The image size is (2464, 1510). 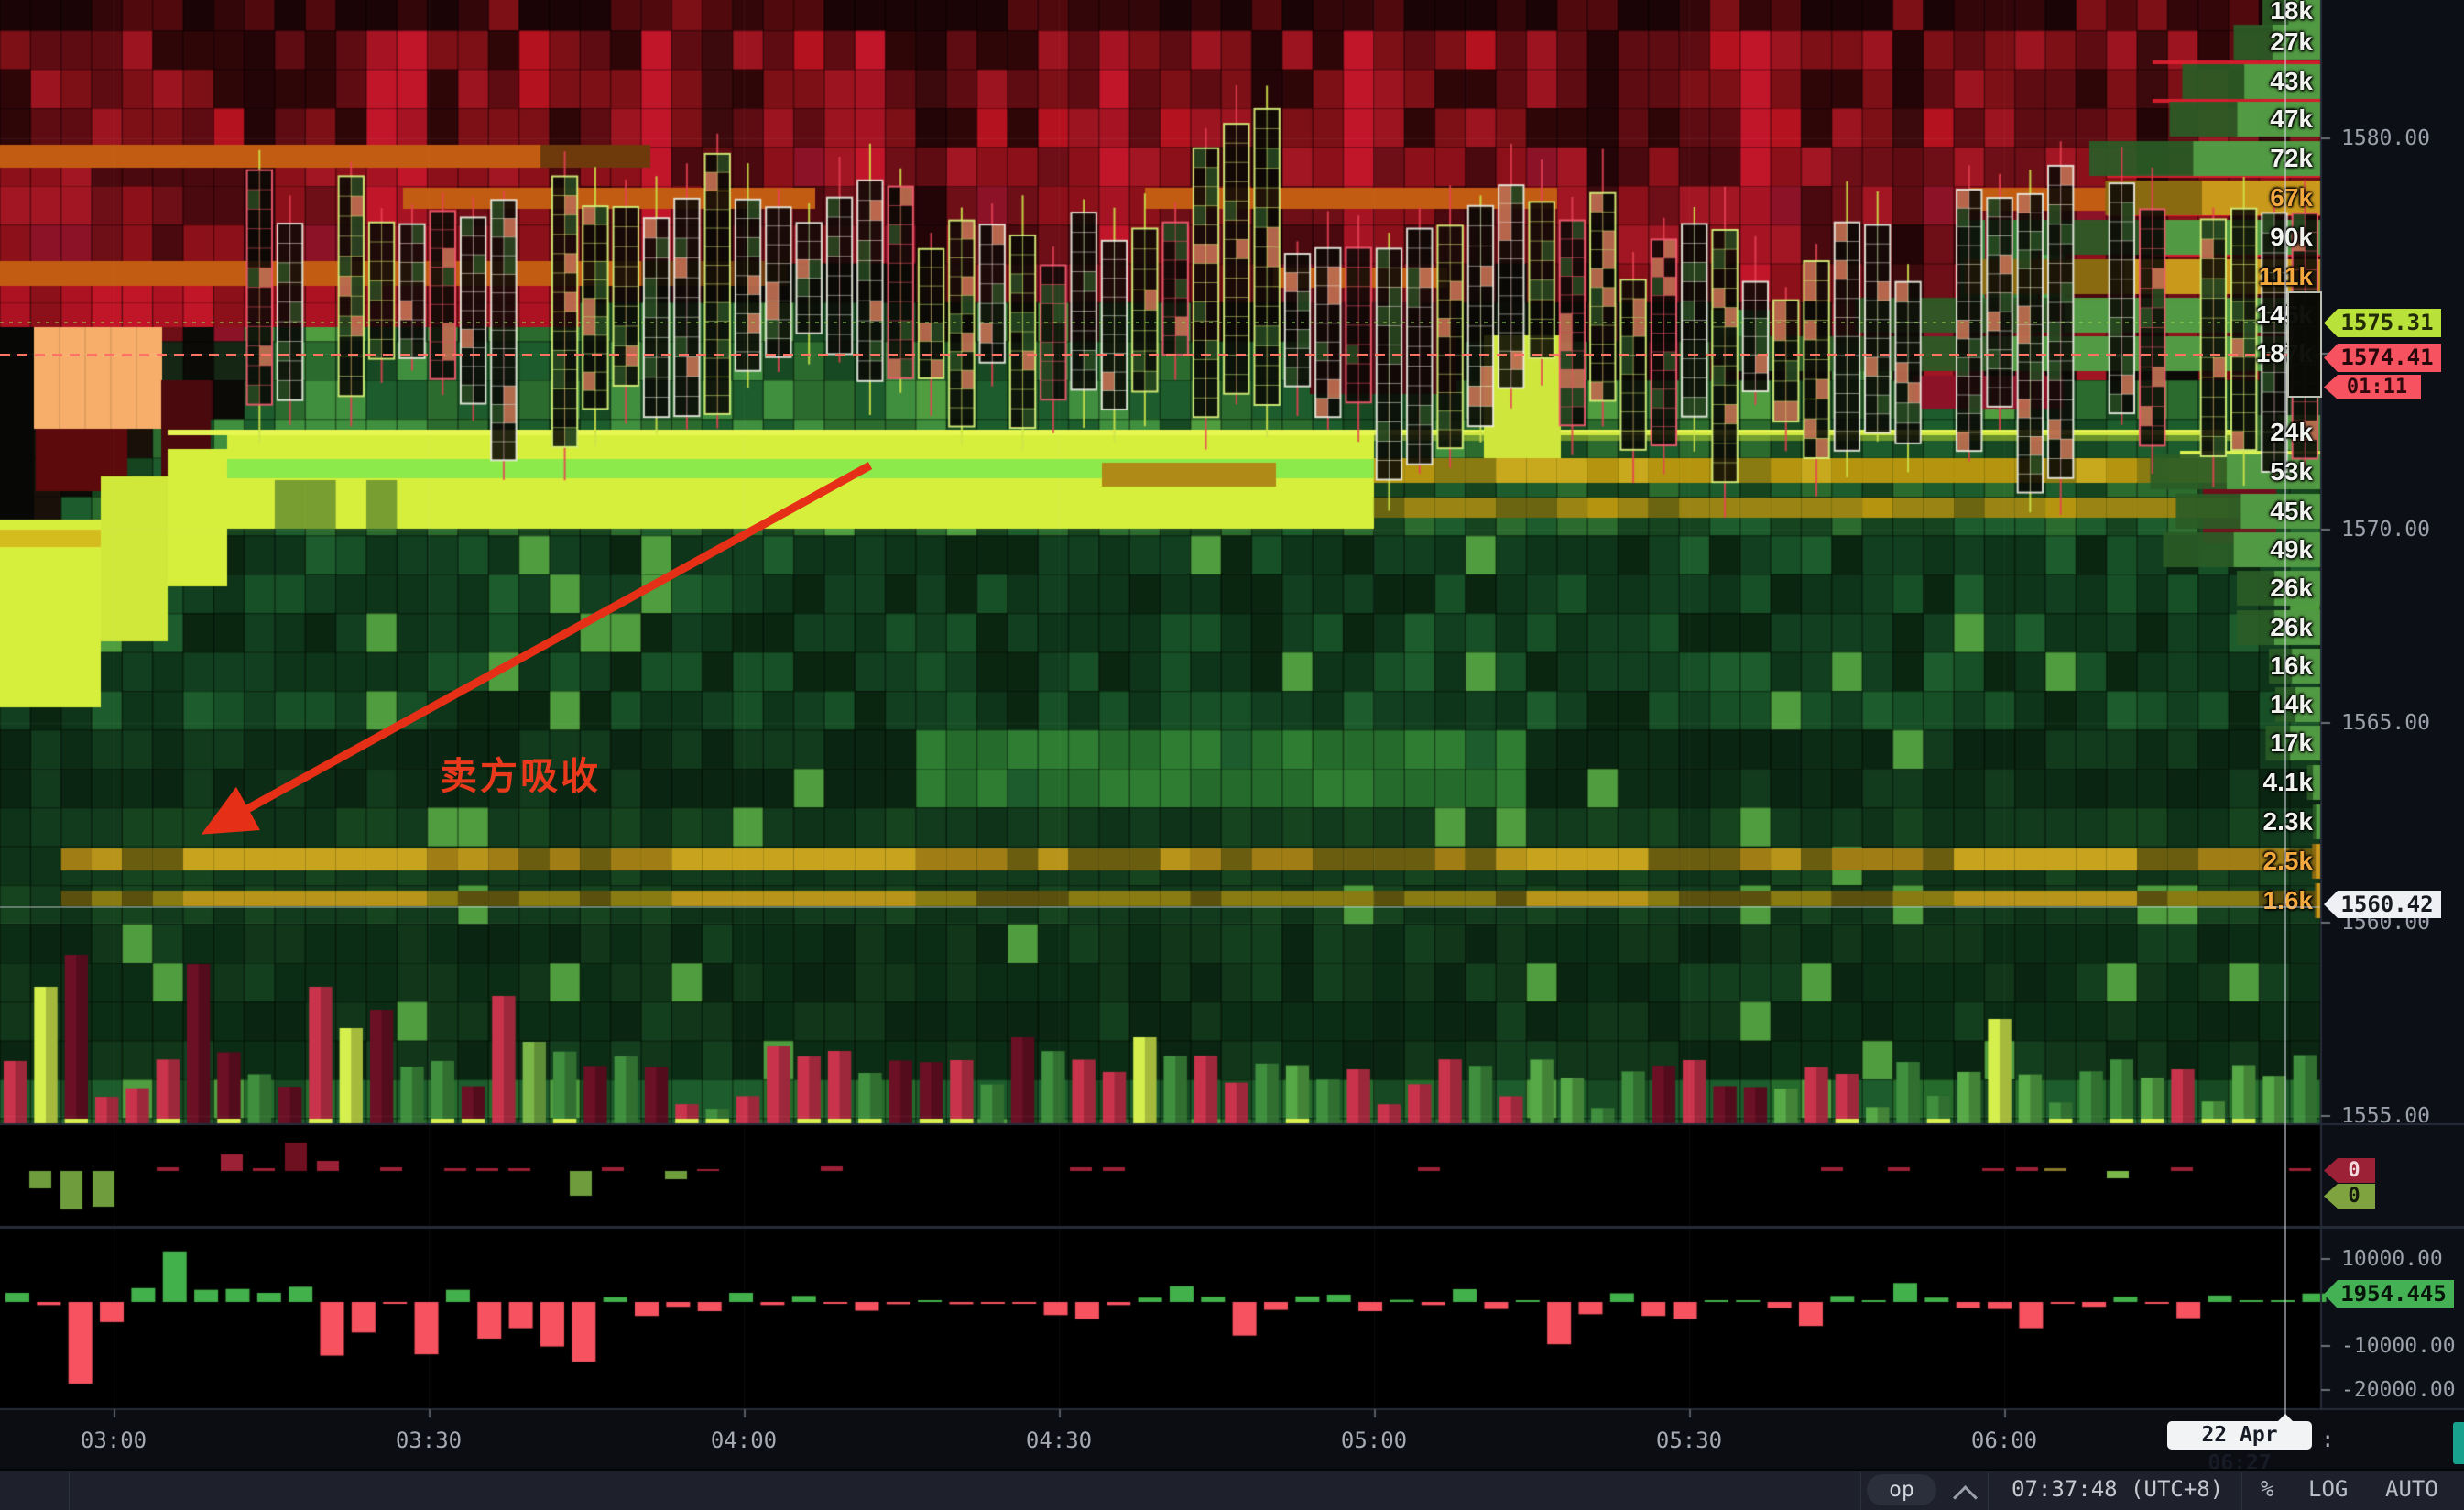 I want to click on time-label: 04:00, so click(x=744, y=1440).